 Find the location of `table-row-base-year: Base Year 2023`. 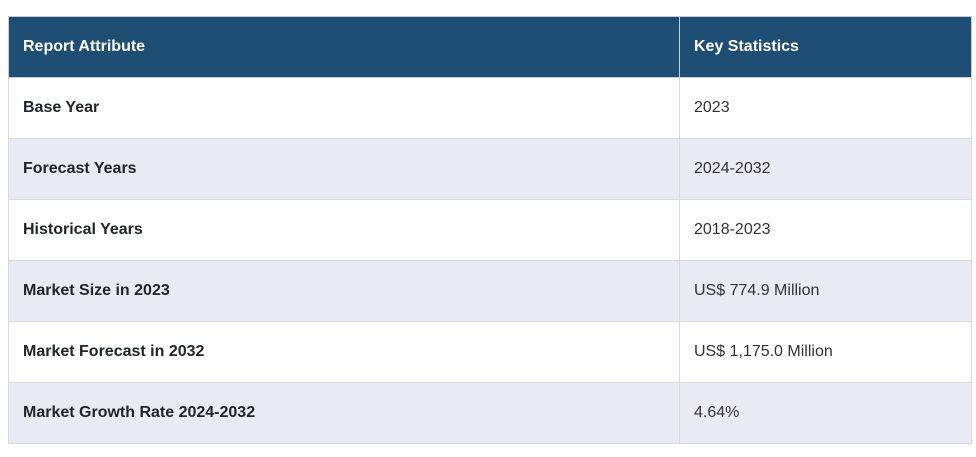

table-row-base-year: Base Year 2023 is located at coordinates (490, 108).